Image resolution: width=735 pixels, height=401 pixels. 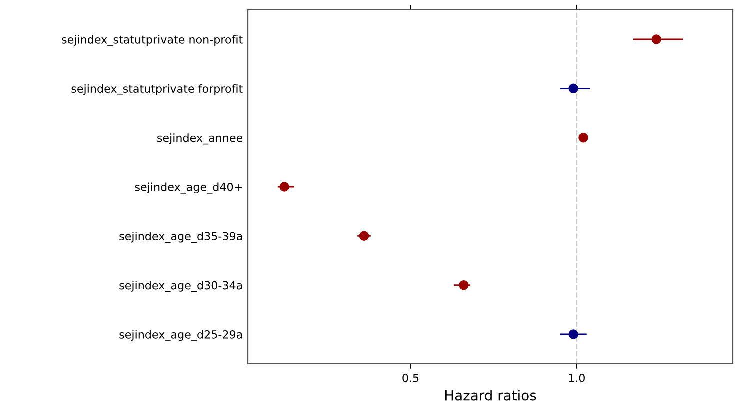 I want to click on x-tick-label: 0.5, so click(x=410, y=378).